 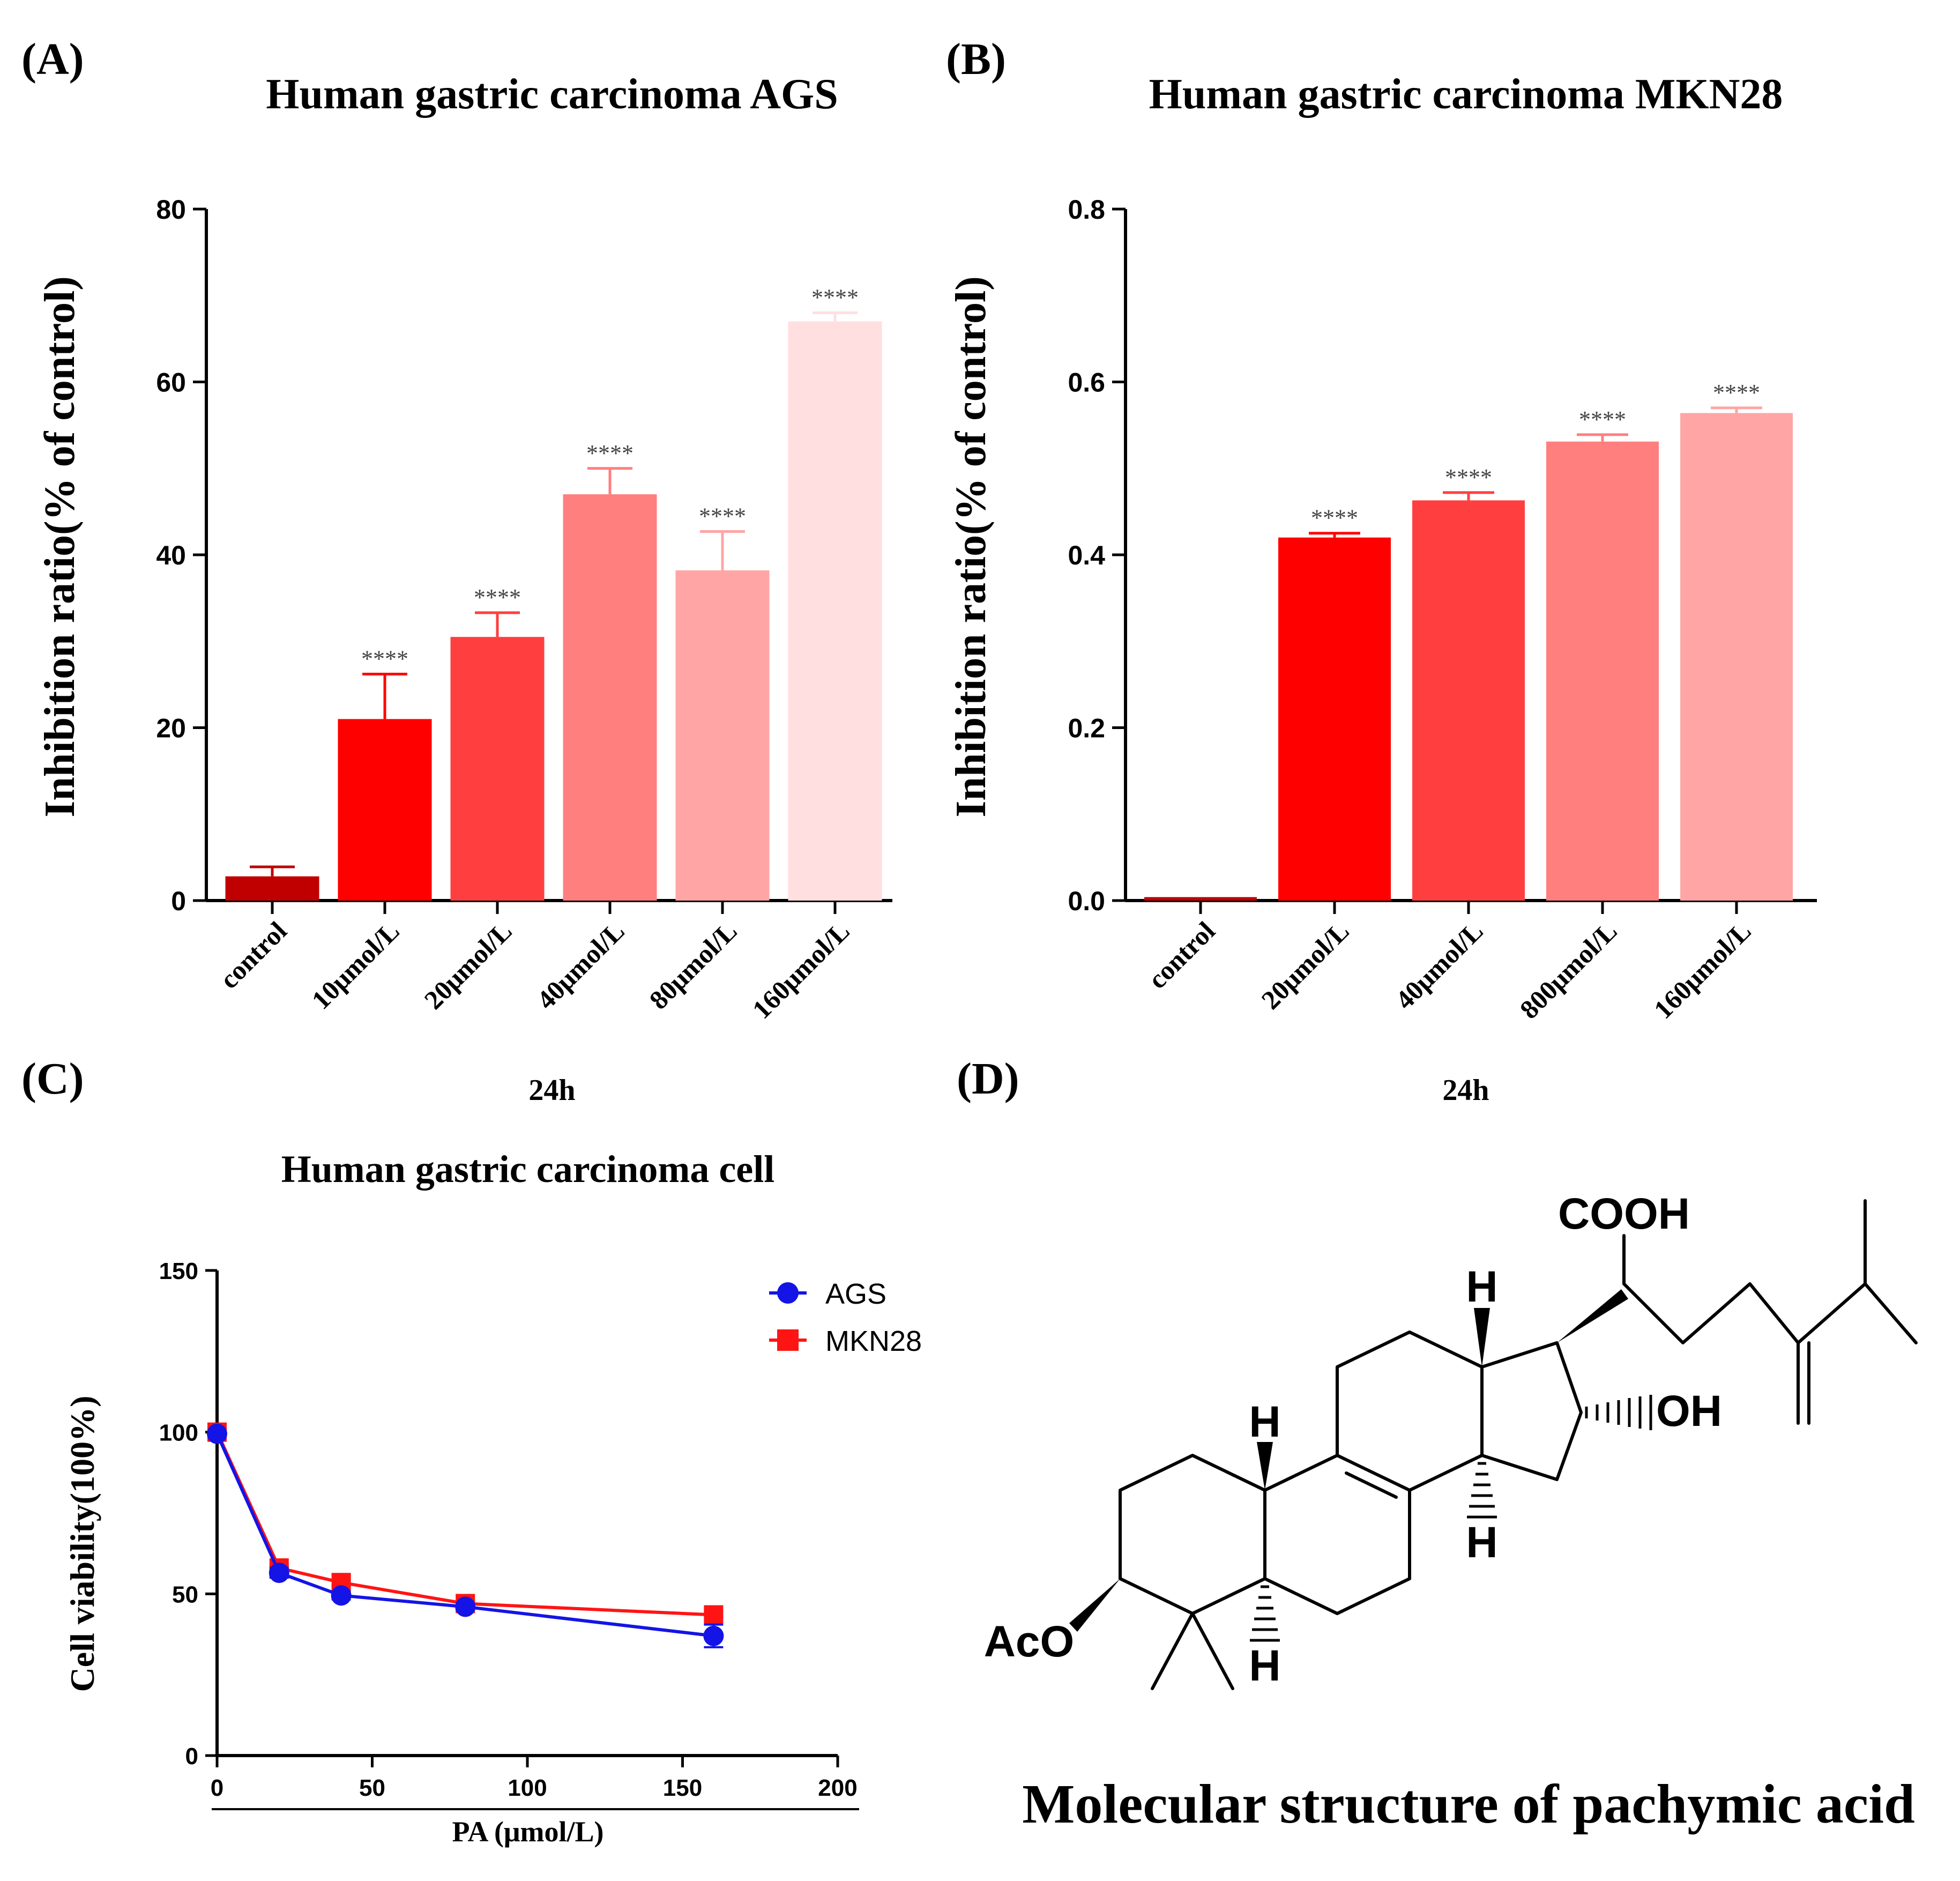 What do you see at coordinates (788, 1293) in the screenshot?
I see `legend-ags-marker` at bounding box center [788, 1293].